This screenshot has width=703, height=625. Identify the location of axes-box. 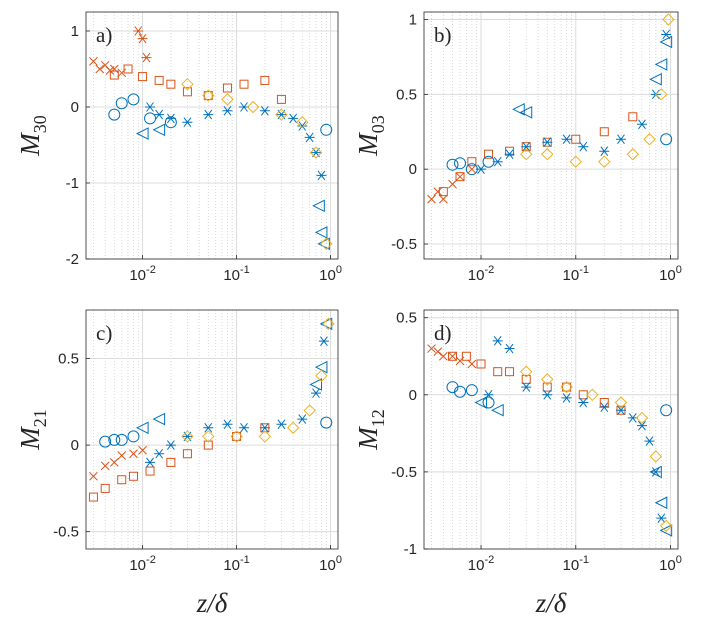
(212, 429).